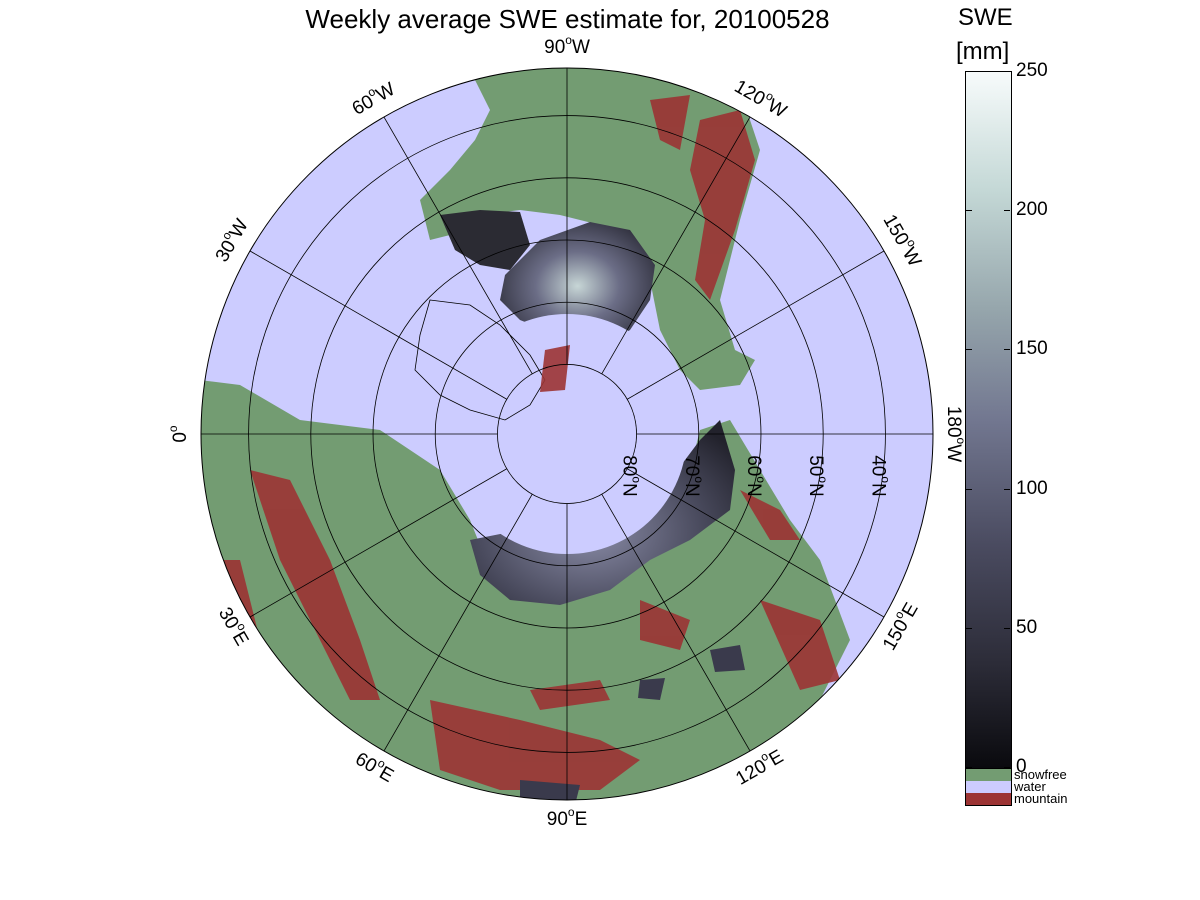 The image size is (1200, 900). I want to click on category-label-snowfree: snowfree, so click(1040, 774).